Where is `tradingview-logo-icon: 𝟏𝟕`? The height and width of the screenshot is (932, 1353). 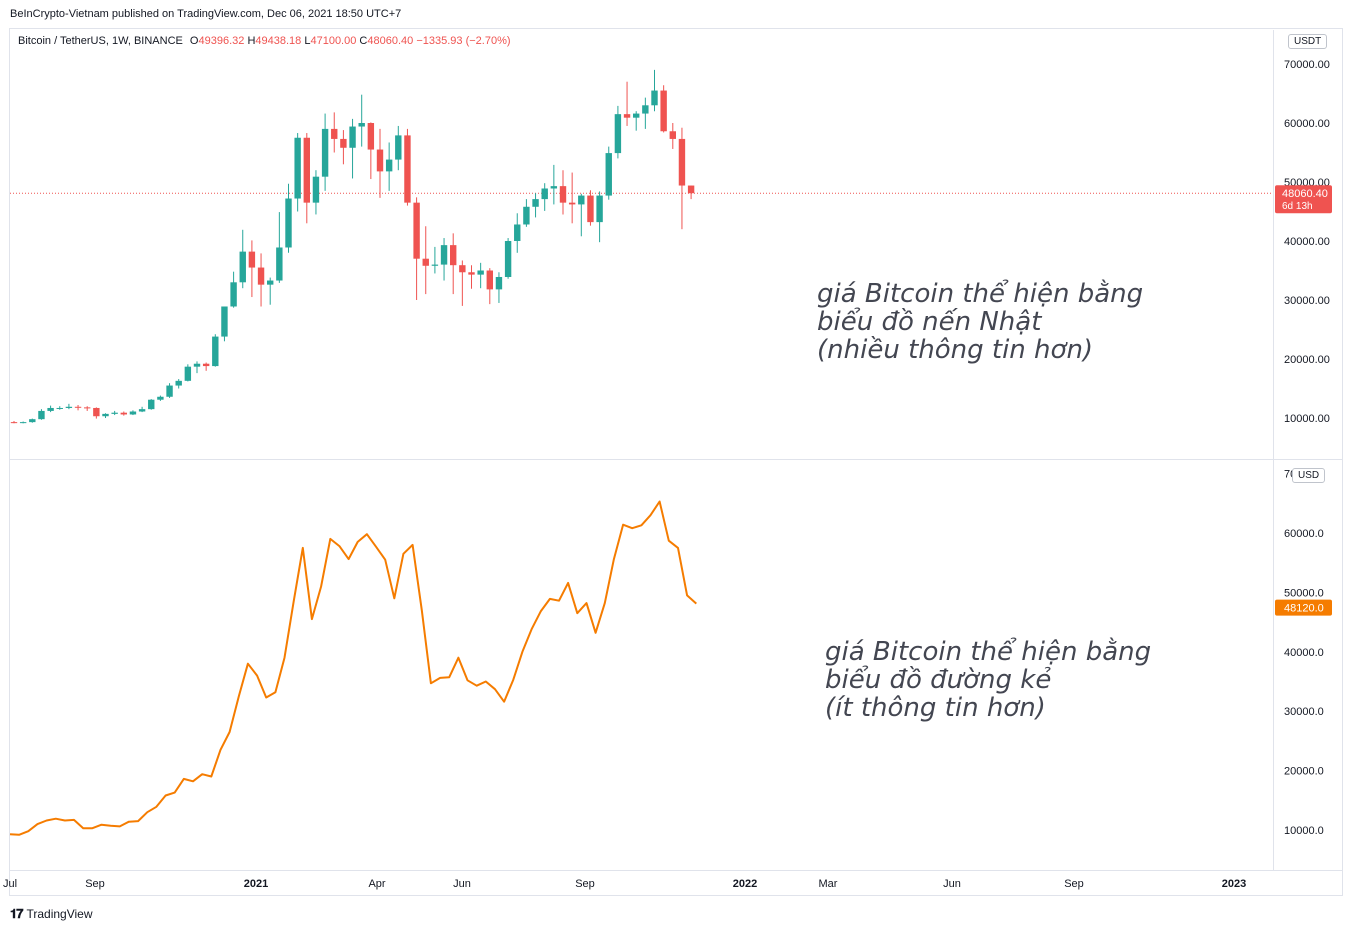 tradingview-logo-icon: 𝟏𝟕 is located at coordinates (17, 913).